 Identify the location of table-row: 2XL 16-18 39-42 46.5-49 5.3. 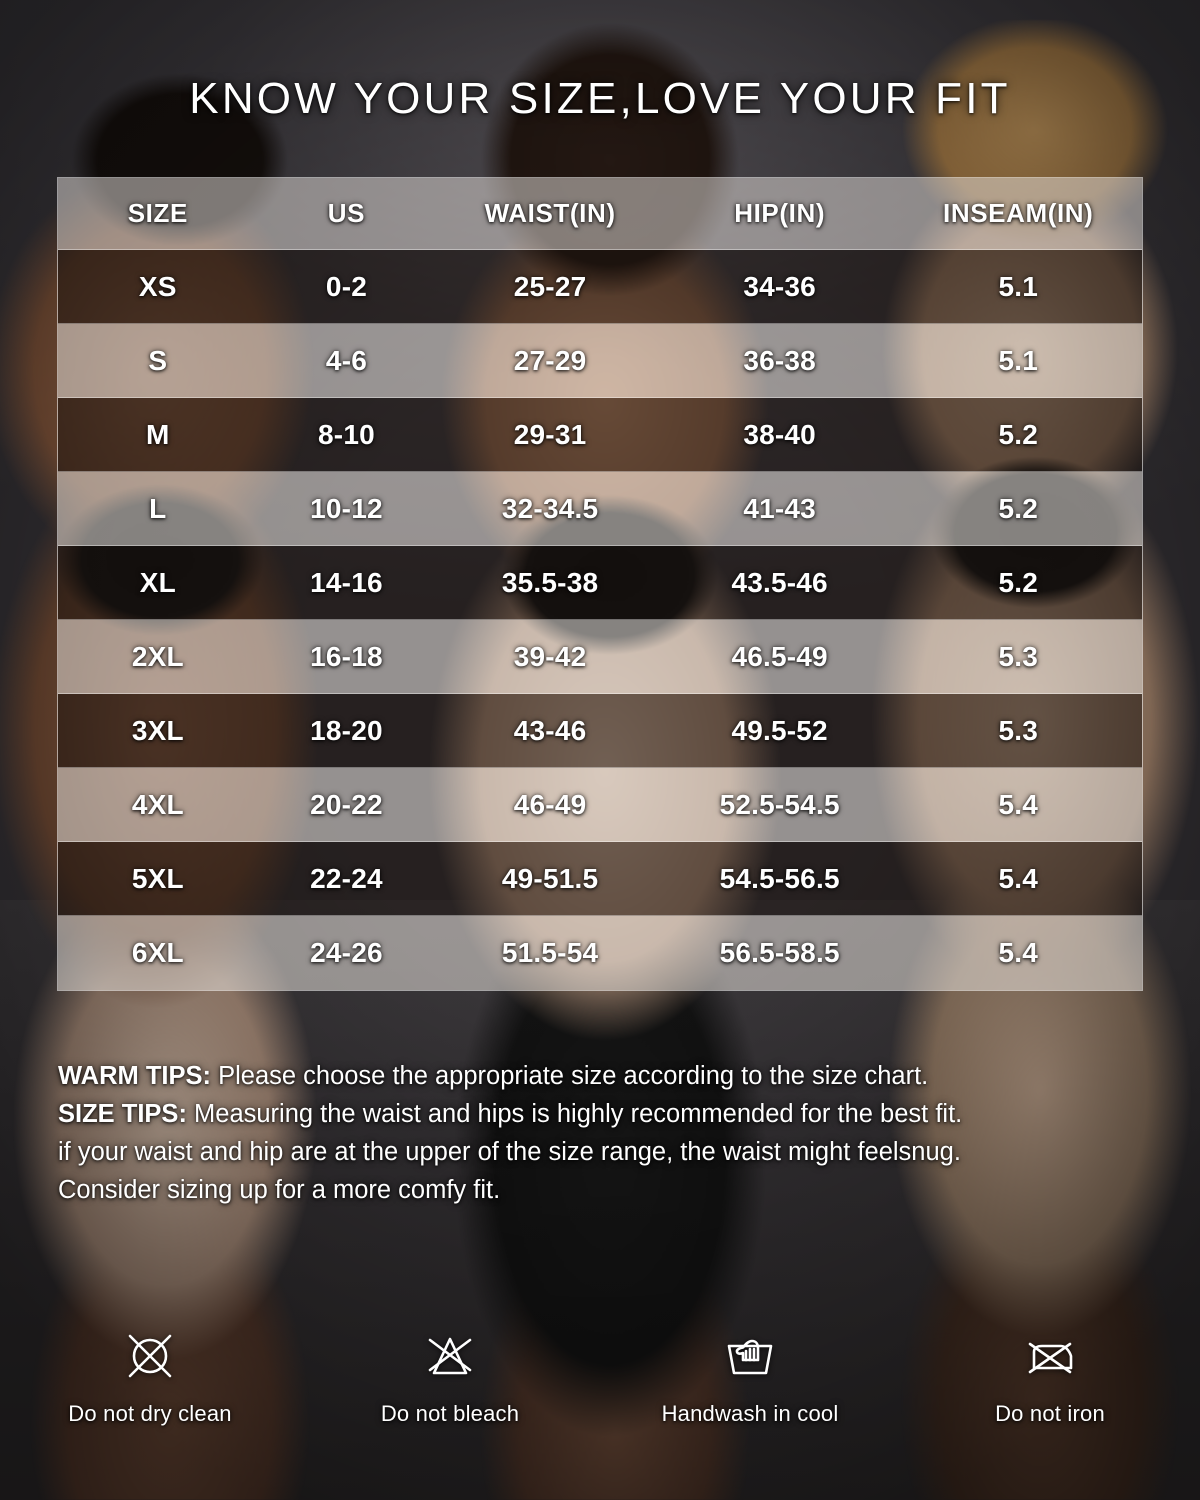
(600, 657).